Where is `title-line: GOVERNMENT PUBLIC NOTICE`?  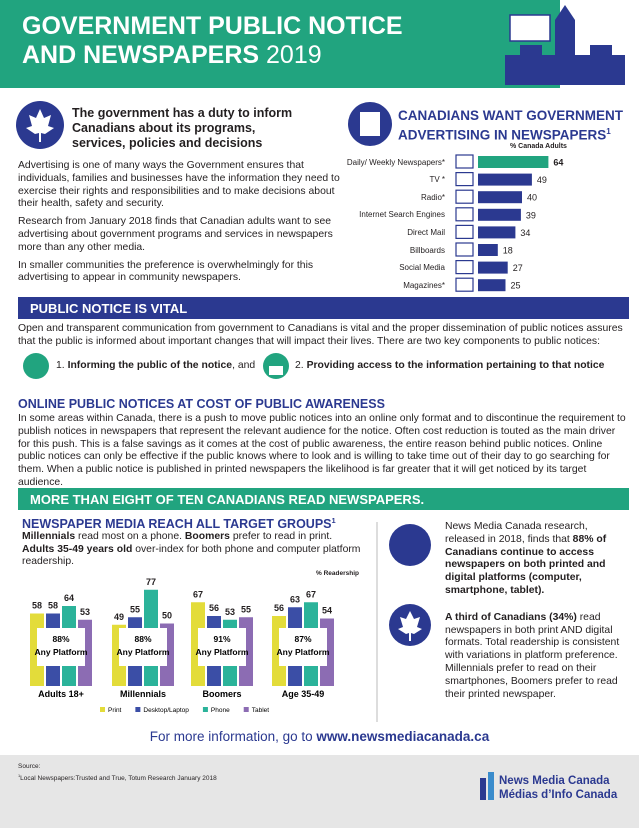 title-line: GOVERNMENT PUBLIC NOTICE is located at coordinates (212, 26).